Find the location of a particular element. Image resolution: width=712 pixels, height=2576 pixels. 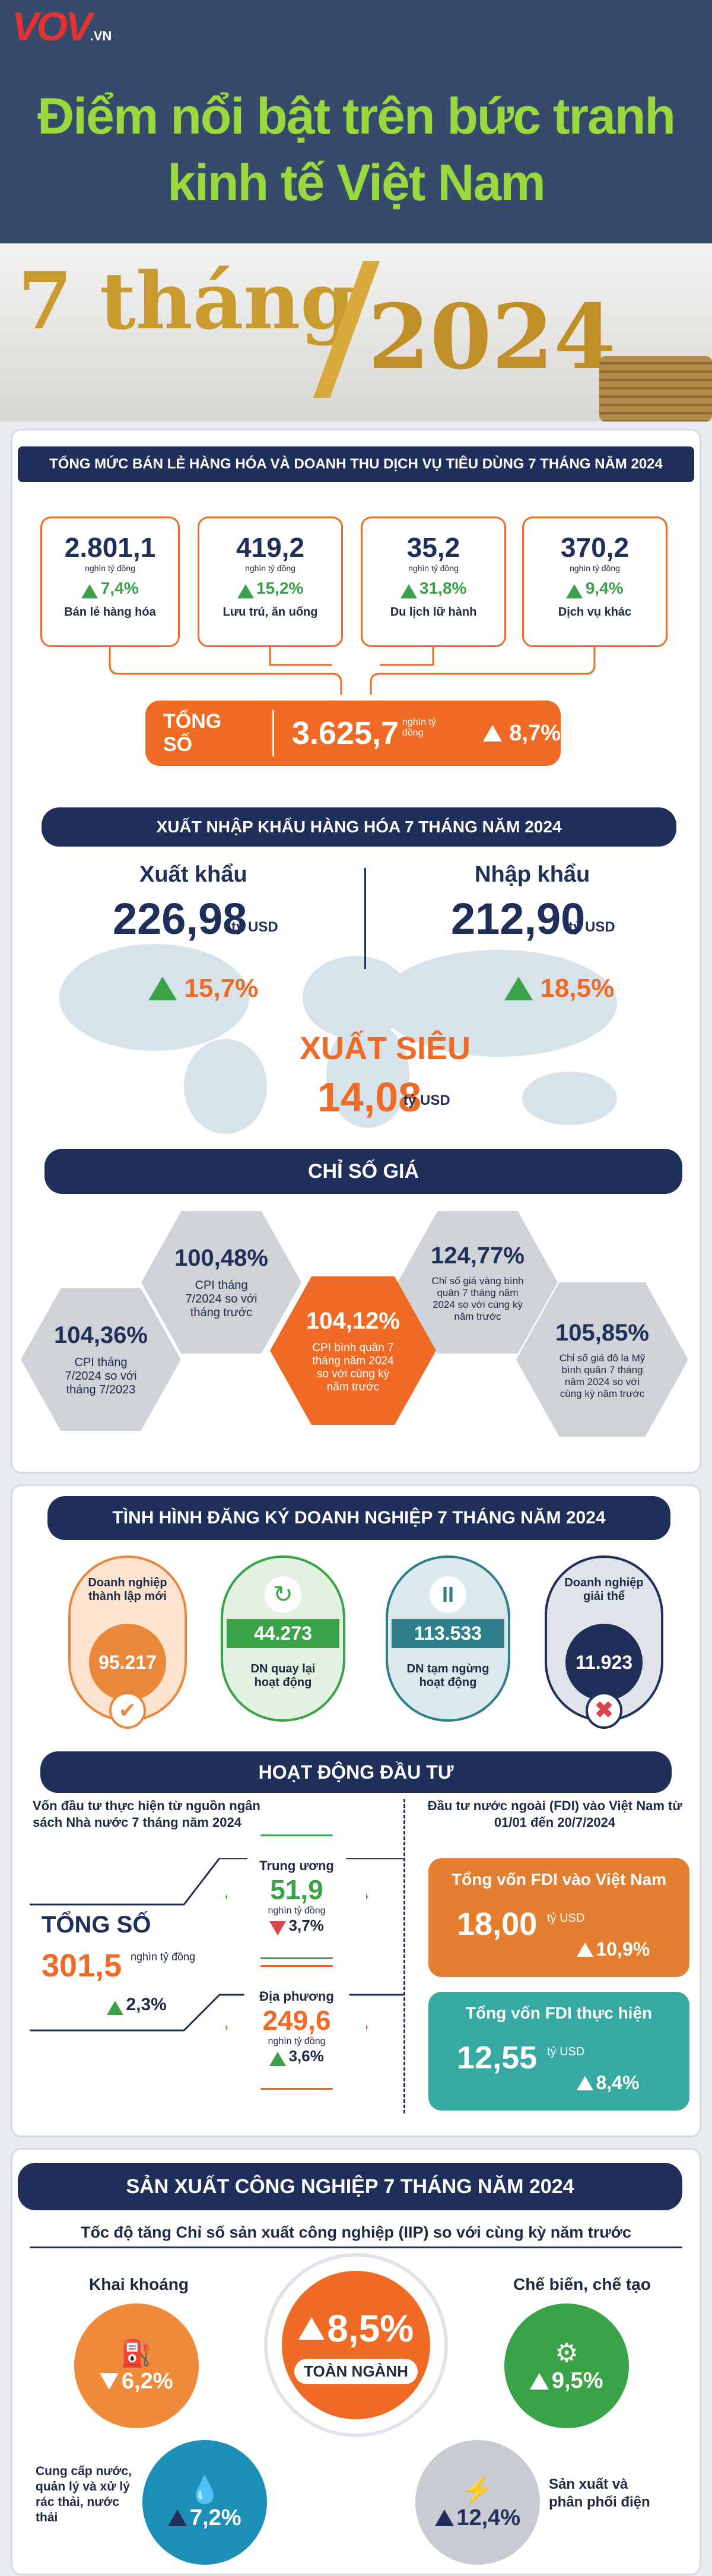

retail-total-label: TỔNG SỐ is located at coordinates (218, 733).